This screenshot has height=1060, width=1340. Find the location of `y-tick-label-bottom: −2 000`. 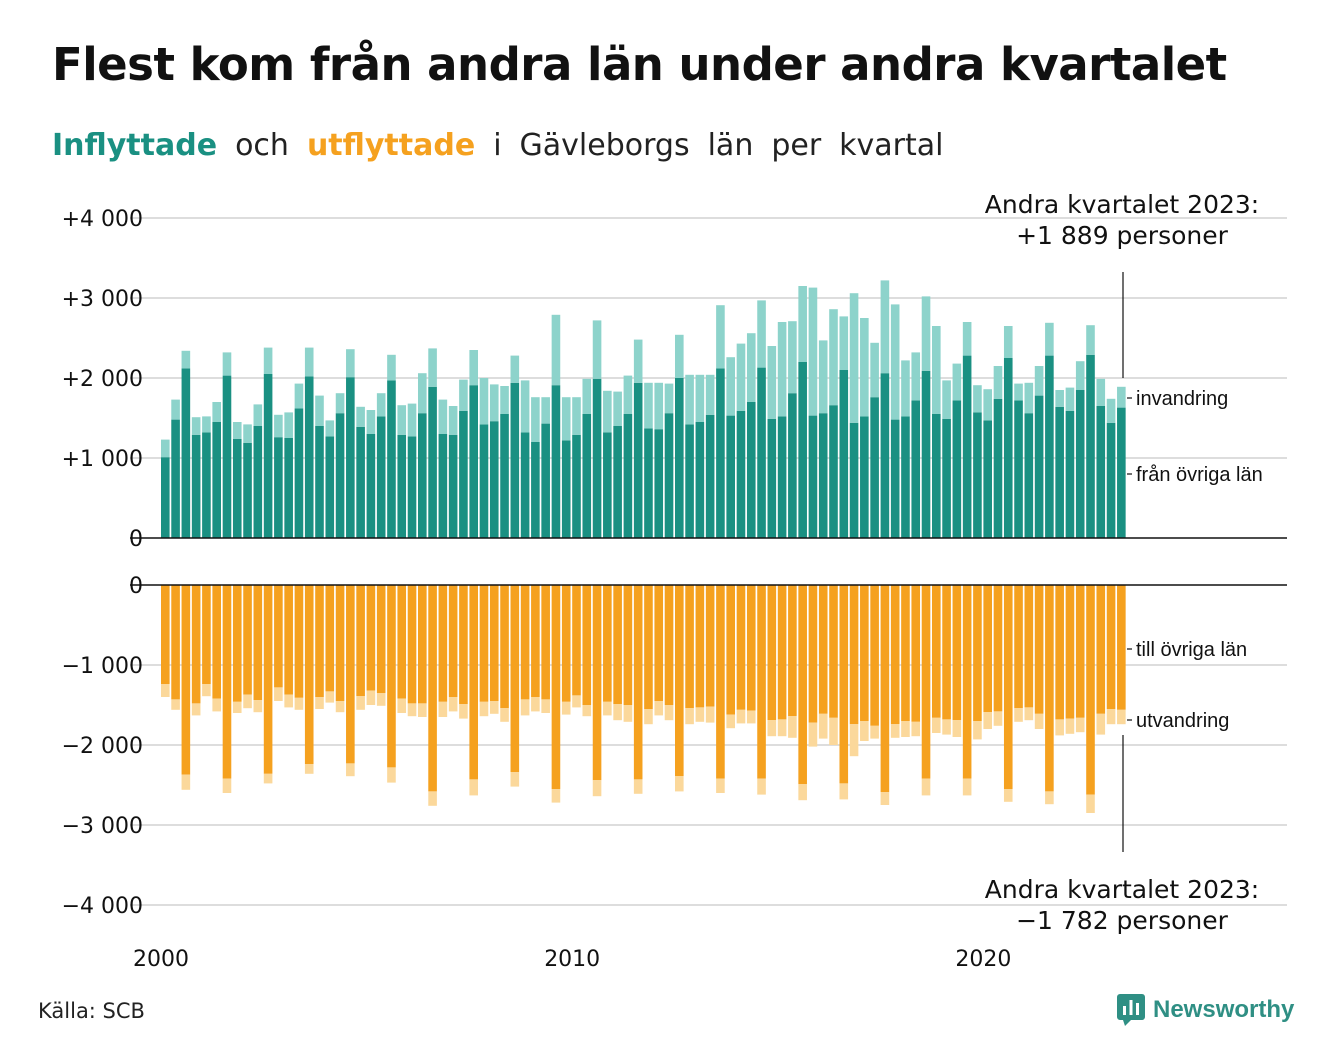

y-tick-label-bottom: −2 000 is located at coordinates (102, 746).